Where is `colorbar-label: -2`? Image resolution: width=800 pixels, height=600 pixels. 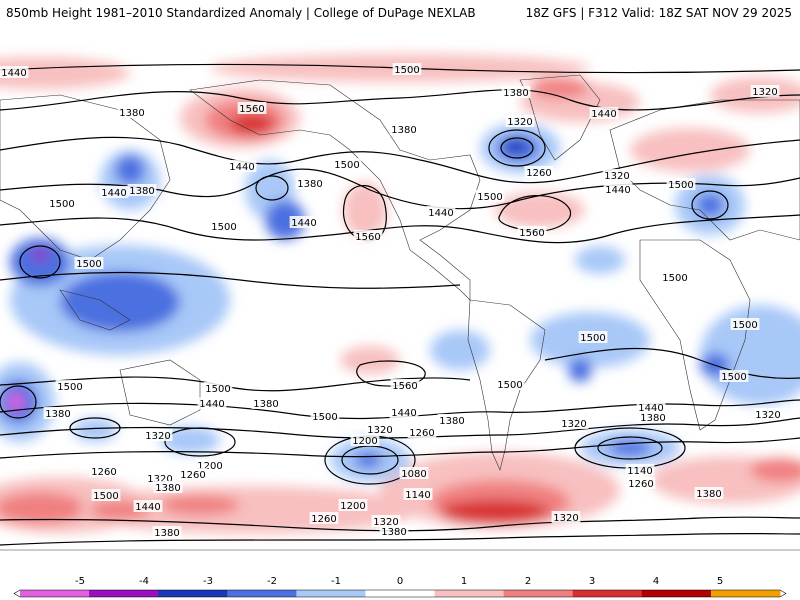 colorbar-label: -2 is located at coordinates (272, 581).